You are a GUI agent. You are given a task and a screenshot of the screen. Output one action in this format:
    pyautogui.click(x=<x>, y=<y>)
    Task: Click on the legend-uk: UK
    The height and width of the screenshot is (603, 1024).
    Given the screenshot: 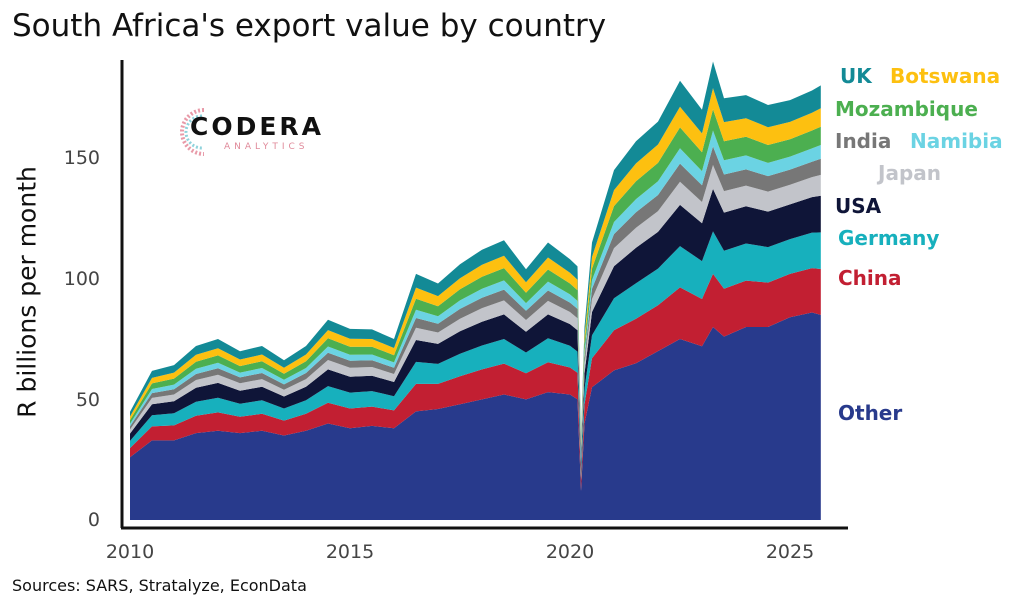 What is the action you would take?
    pyautogui.click(x=856, y=76)
    